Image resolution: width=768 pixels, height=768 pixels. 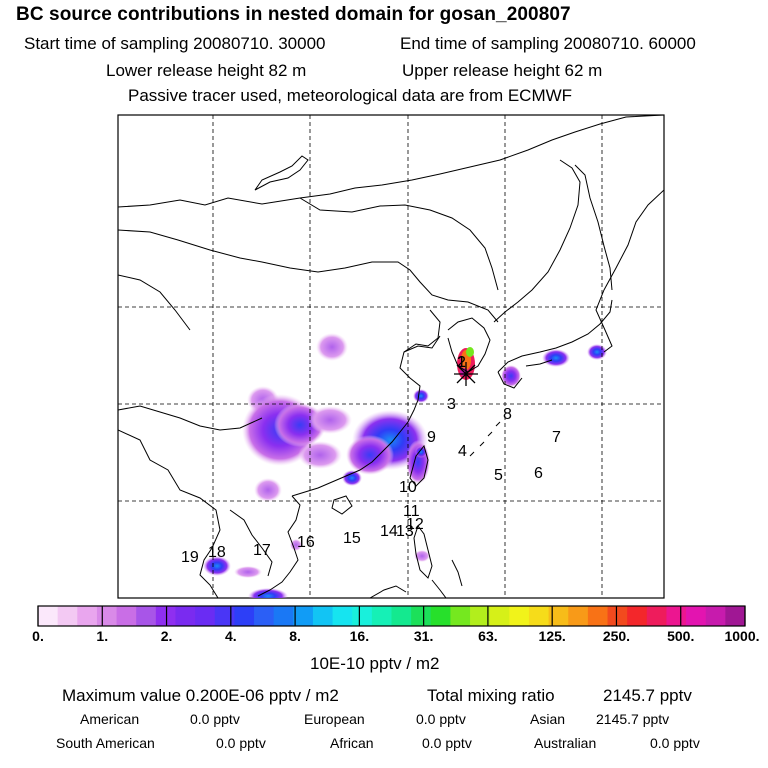 What do you see at coordinates (359, 636) in the screenshot?
I see `colorbar-tick-label: 16.` at bounding box center [359, 636].